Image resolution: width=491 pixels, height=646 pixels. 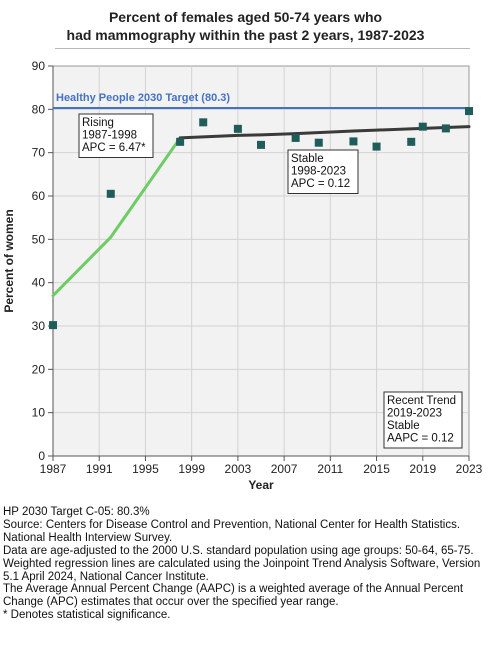 I want to click on annotation-text: 2019-2023, so click(x=414, y=414).